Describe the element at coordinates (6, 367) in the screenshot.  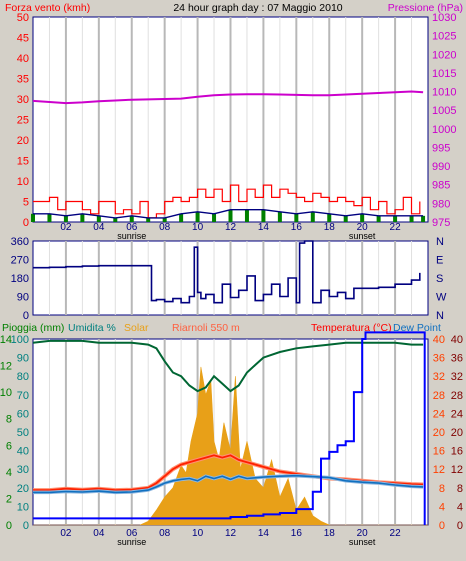
I see `rain-tick-label: 12` at that location.